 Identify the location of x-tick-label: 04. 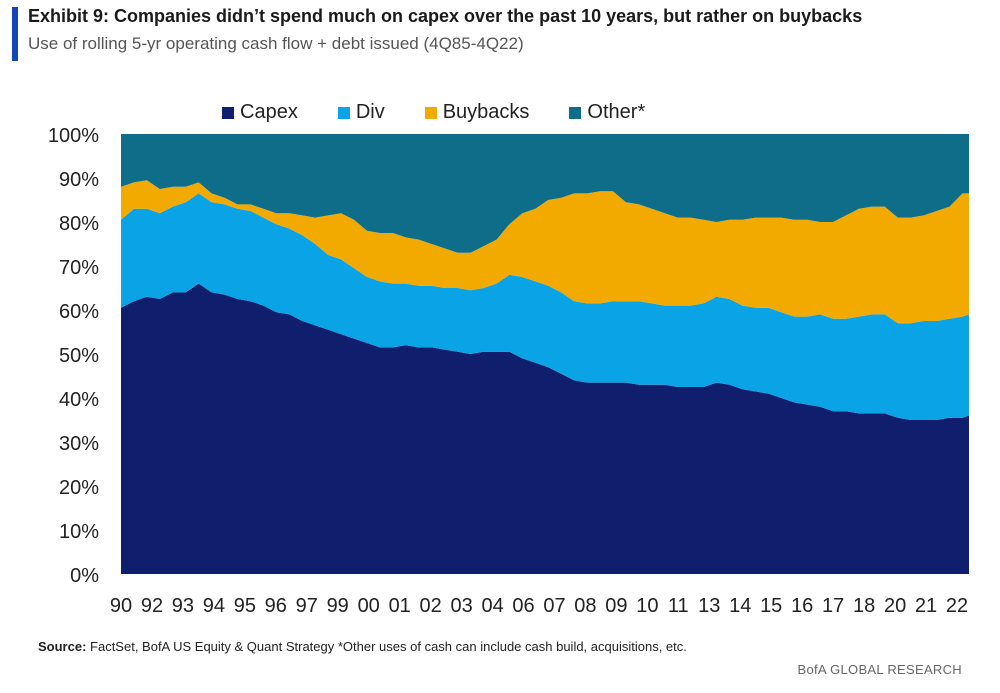
(492, 606).